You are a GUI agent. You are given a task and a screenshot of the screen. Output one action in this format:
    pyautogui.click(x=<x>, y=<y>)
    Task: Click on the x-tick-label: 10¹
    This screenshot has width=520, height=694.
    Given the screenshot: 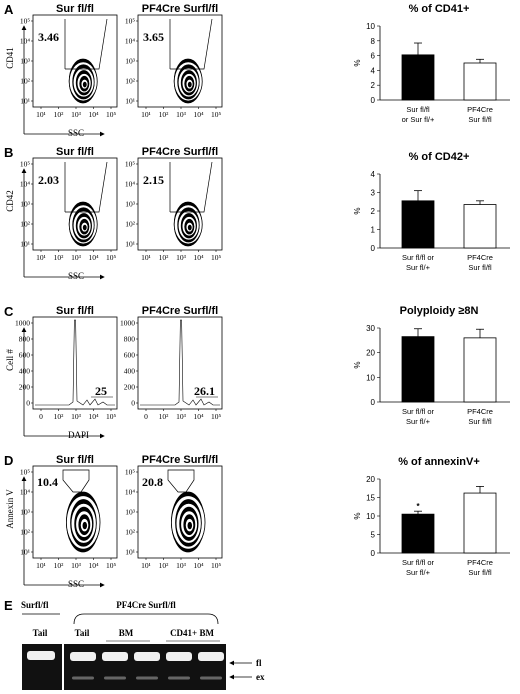 What is the action you would take?
    pyautogui.click(x=41, y=565)
    